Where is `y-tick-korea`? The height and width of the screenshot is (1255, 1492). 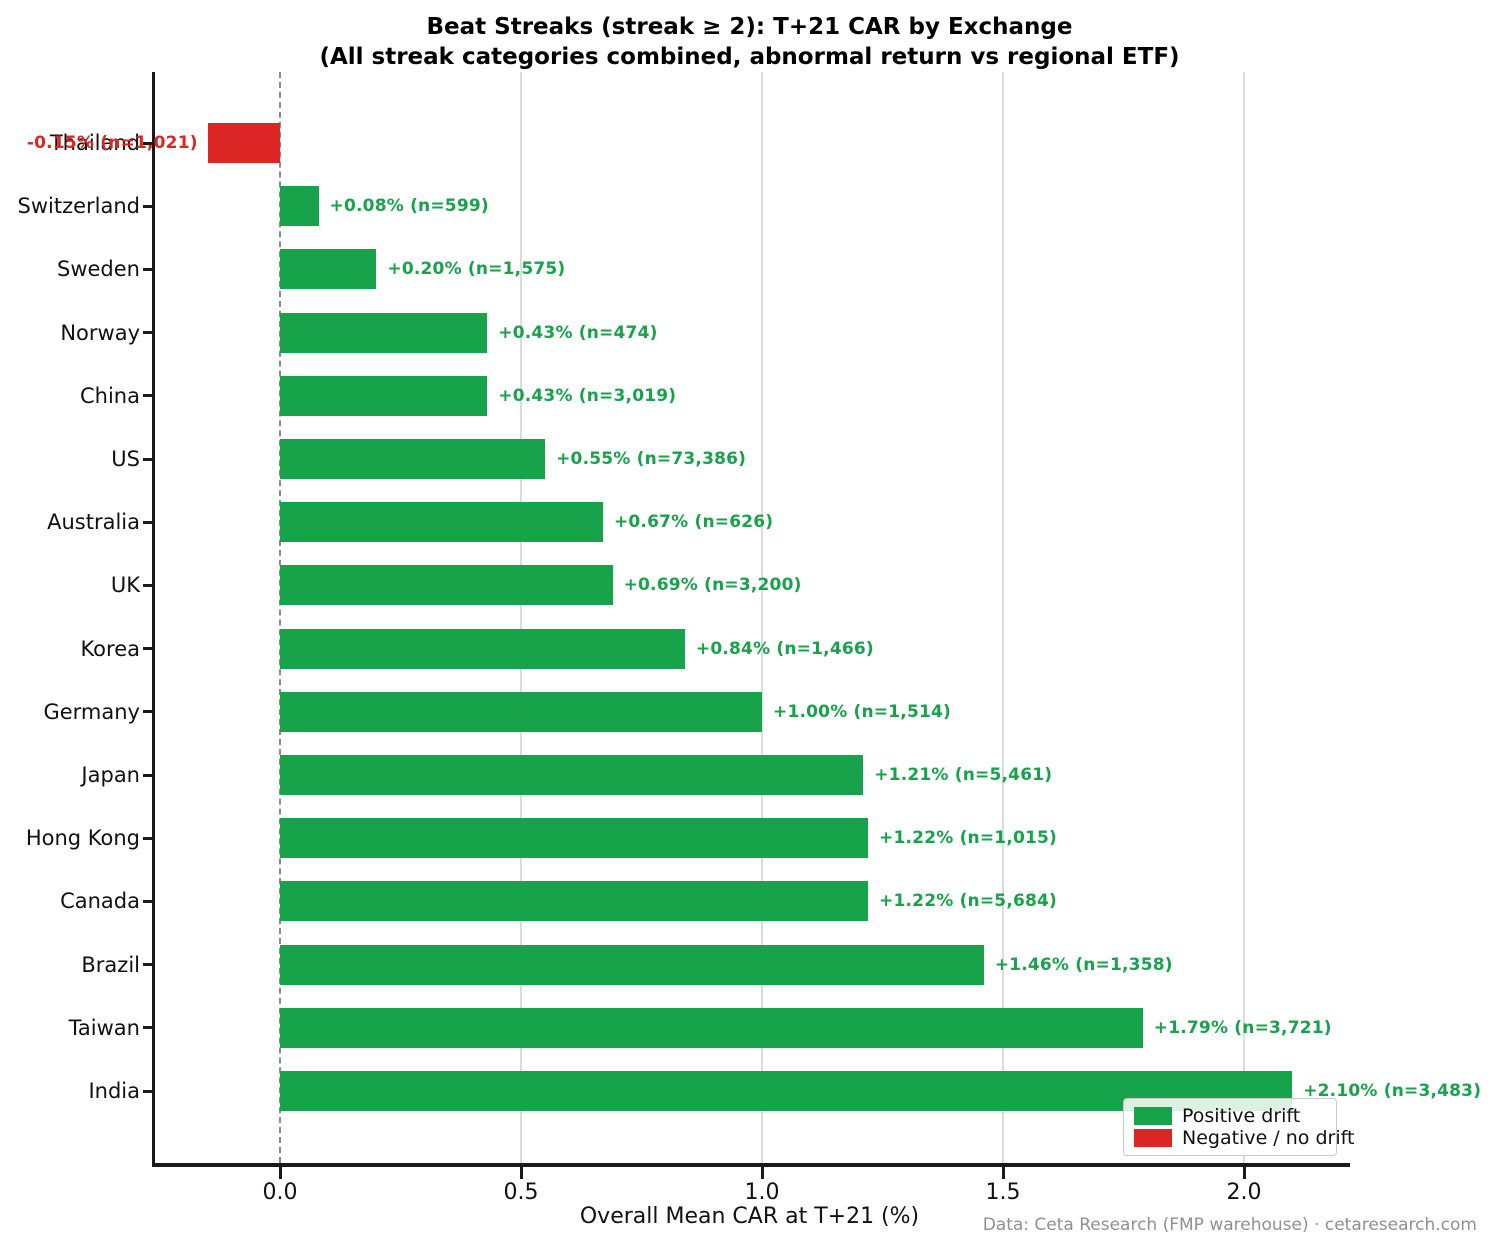 y-tick-korea is located at coordinates (147, 649).